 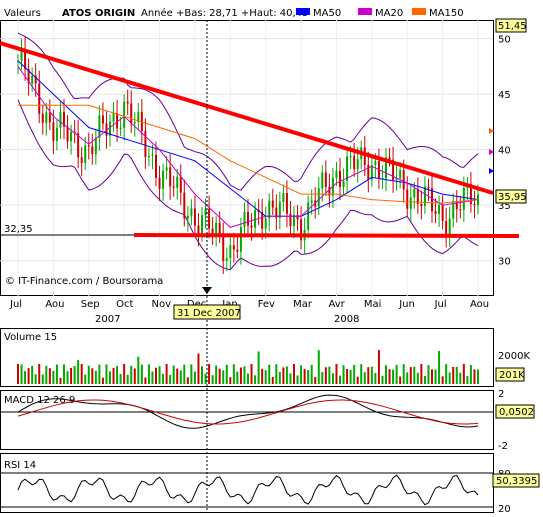 I want to click on date-marker-text: 31 Dec 2007, so click(x=209, y=313).